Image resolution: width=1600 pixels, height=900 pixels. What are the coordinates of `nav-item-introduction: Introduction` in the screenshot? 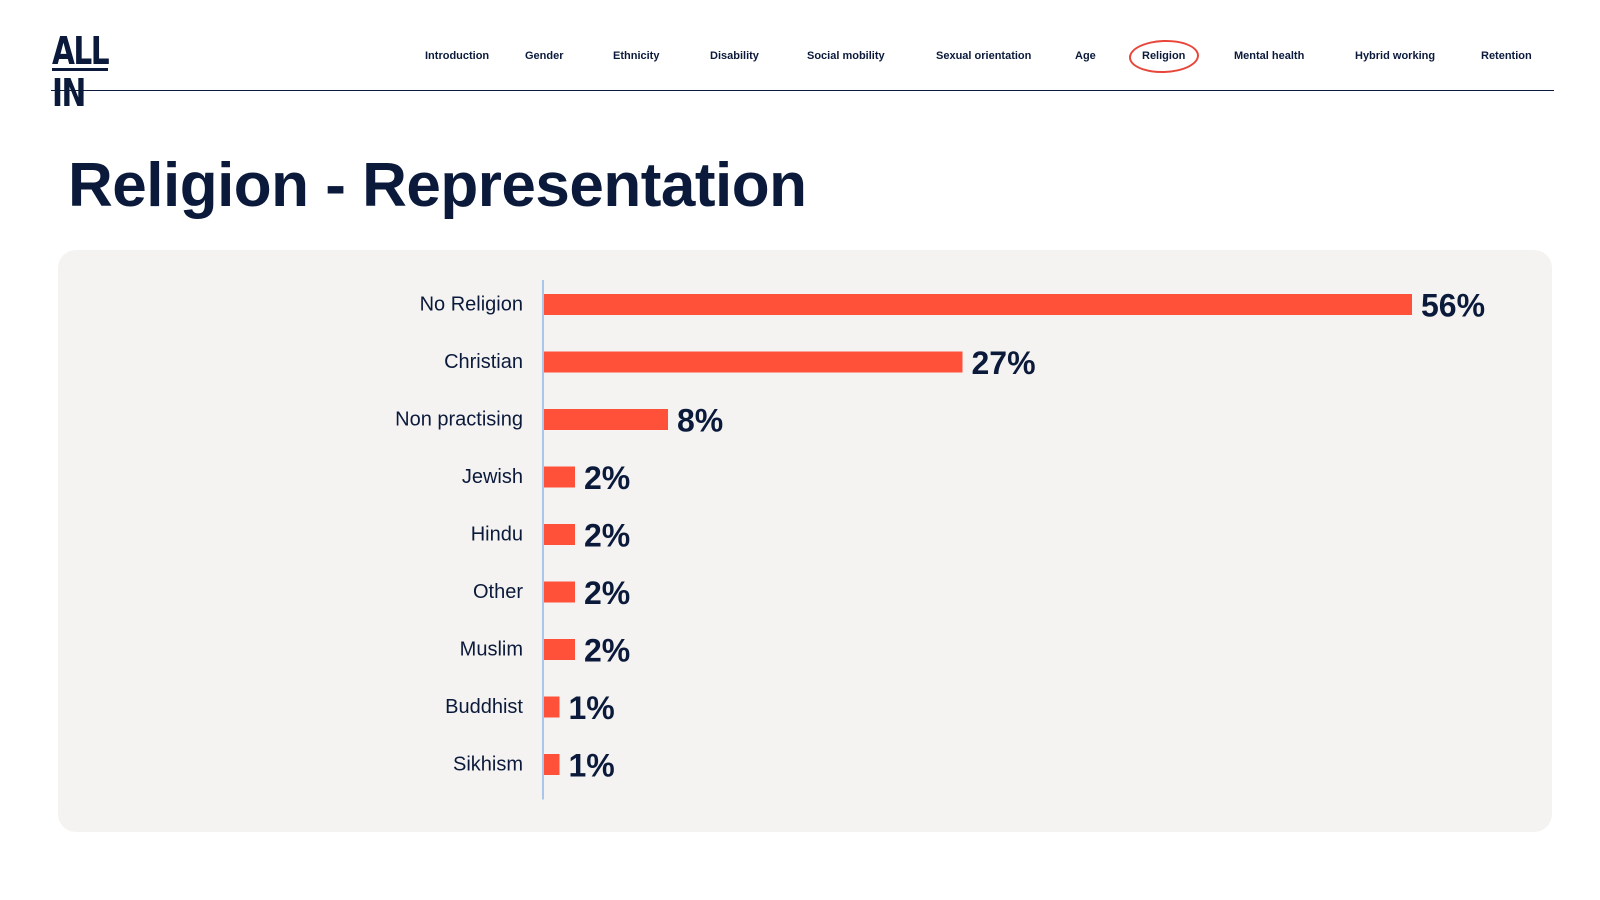 It's located at (457, 56).